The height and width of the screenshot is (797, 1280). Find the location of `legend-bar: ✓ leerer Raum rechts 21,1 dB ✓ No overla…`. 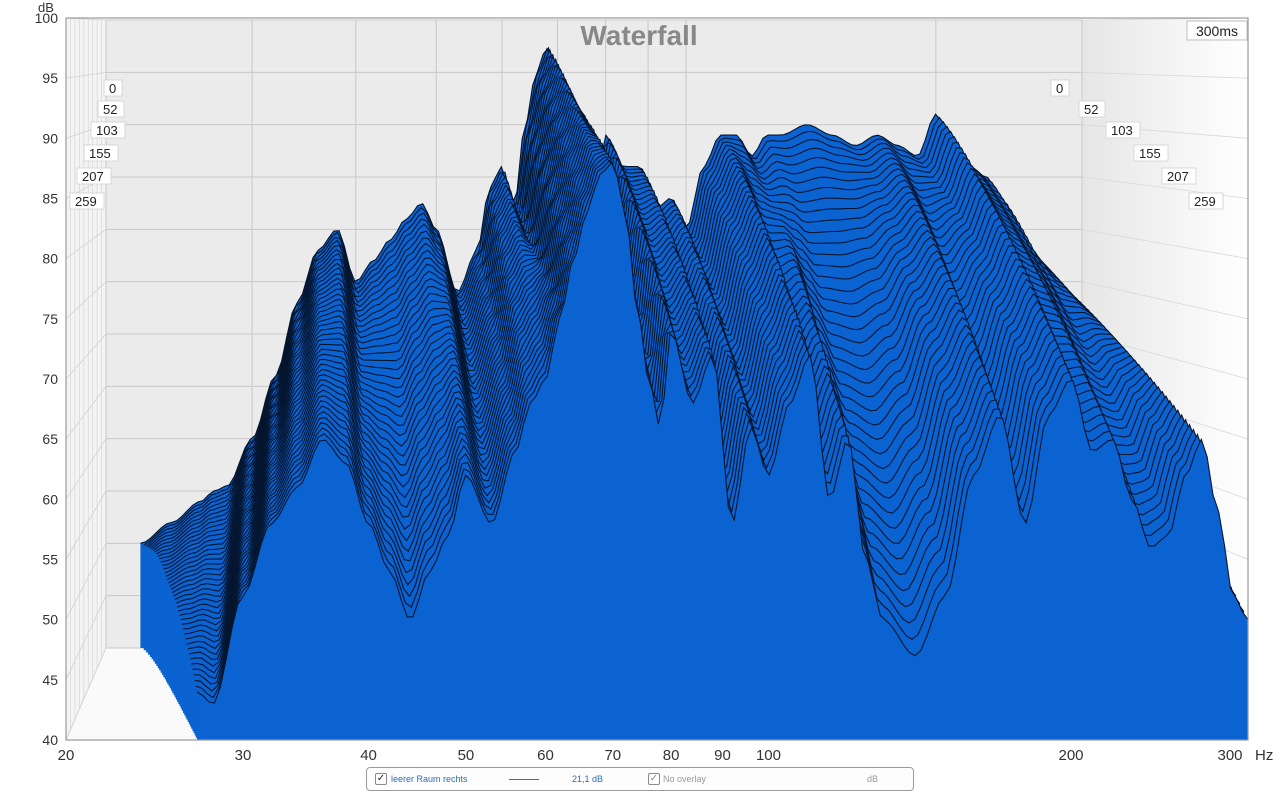

legend-bar: ✓ leerer Raum rechts 21,1 dB ✓ No overla… is located at coordinates (640, 779).